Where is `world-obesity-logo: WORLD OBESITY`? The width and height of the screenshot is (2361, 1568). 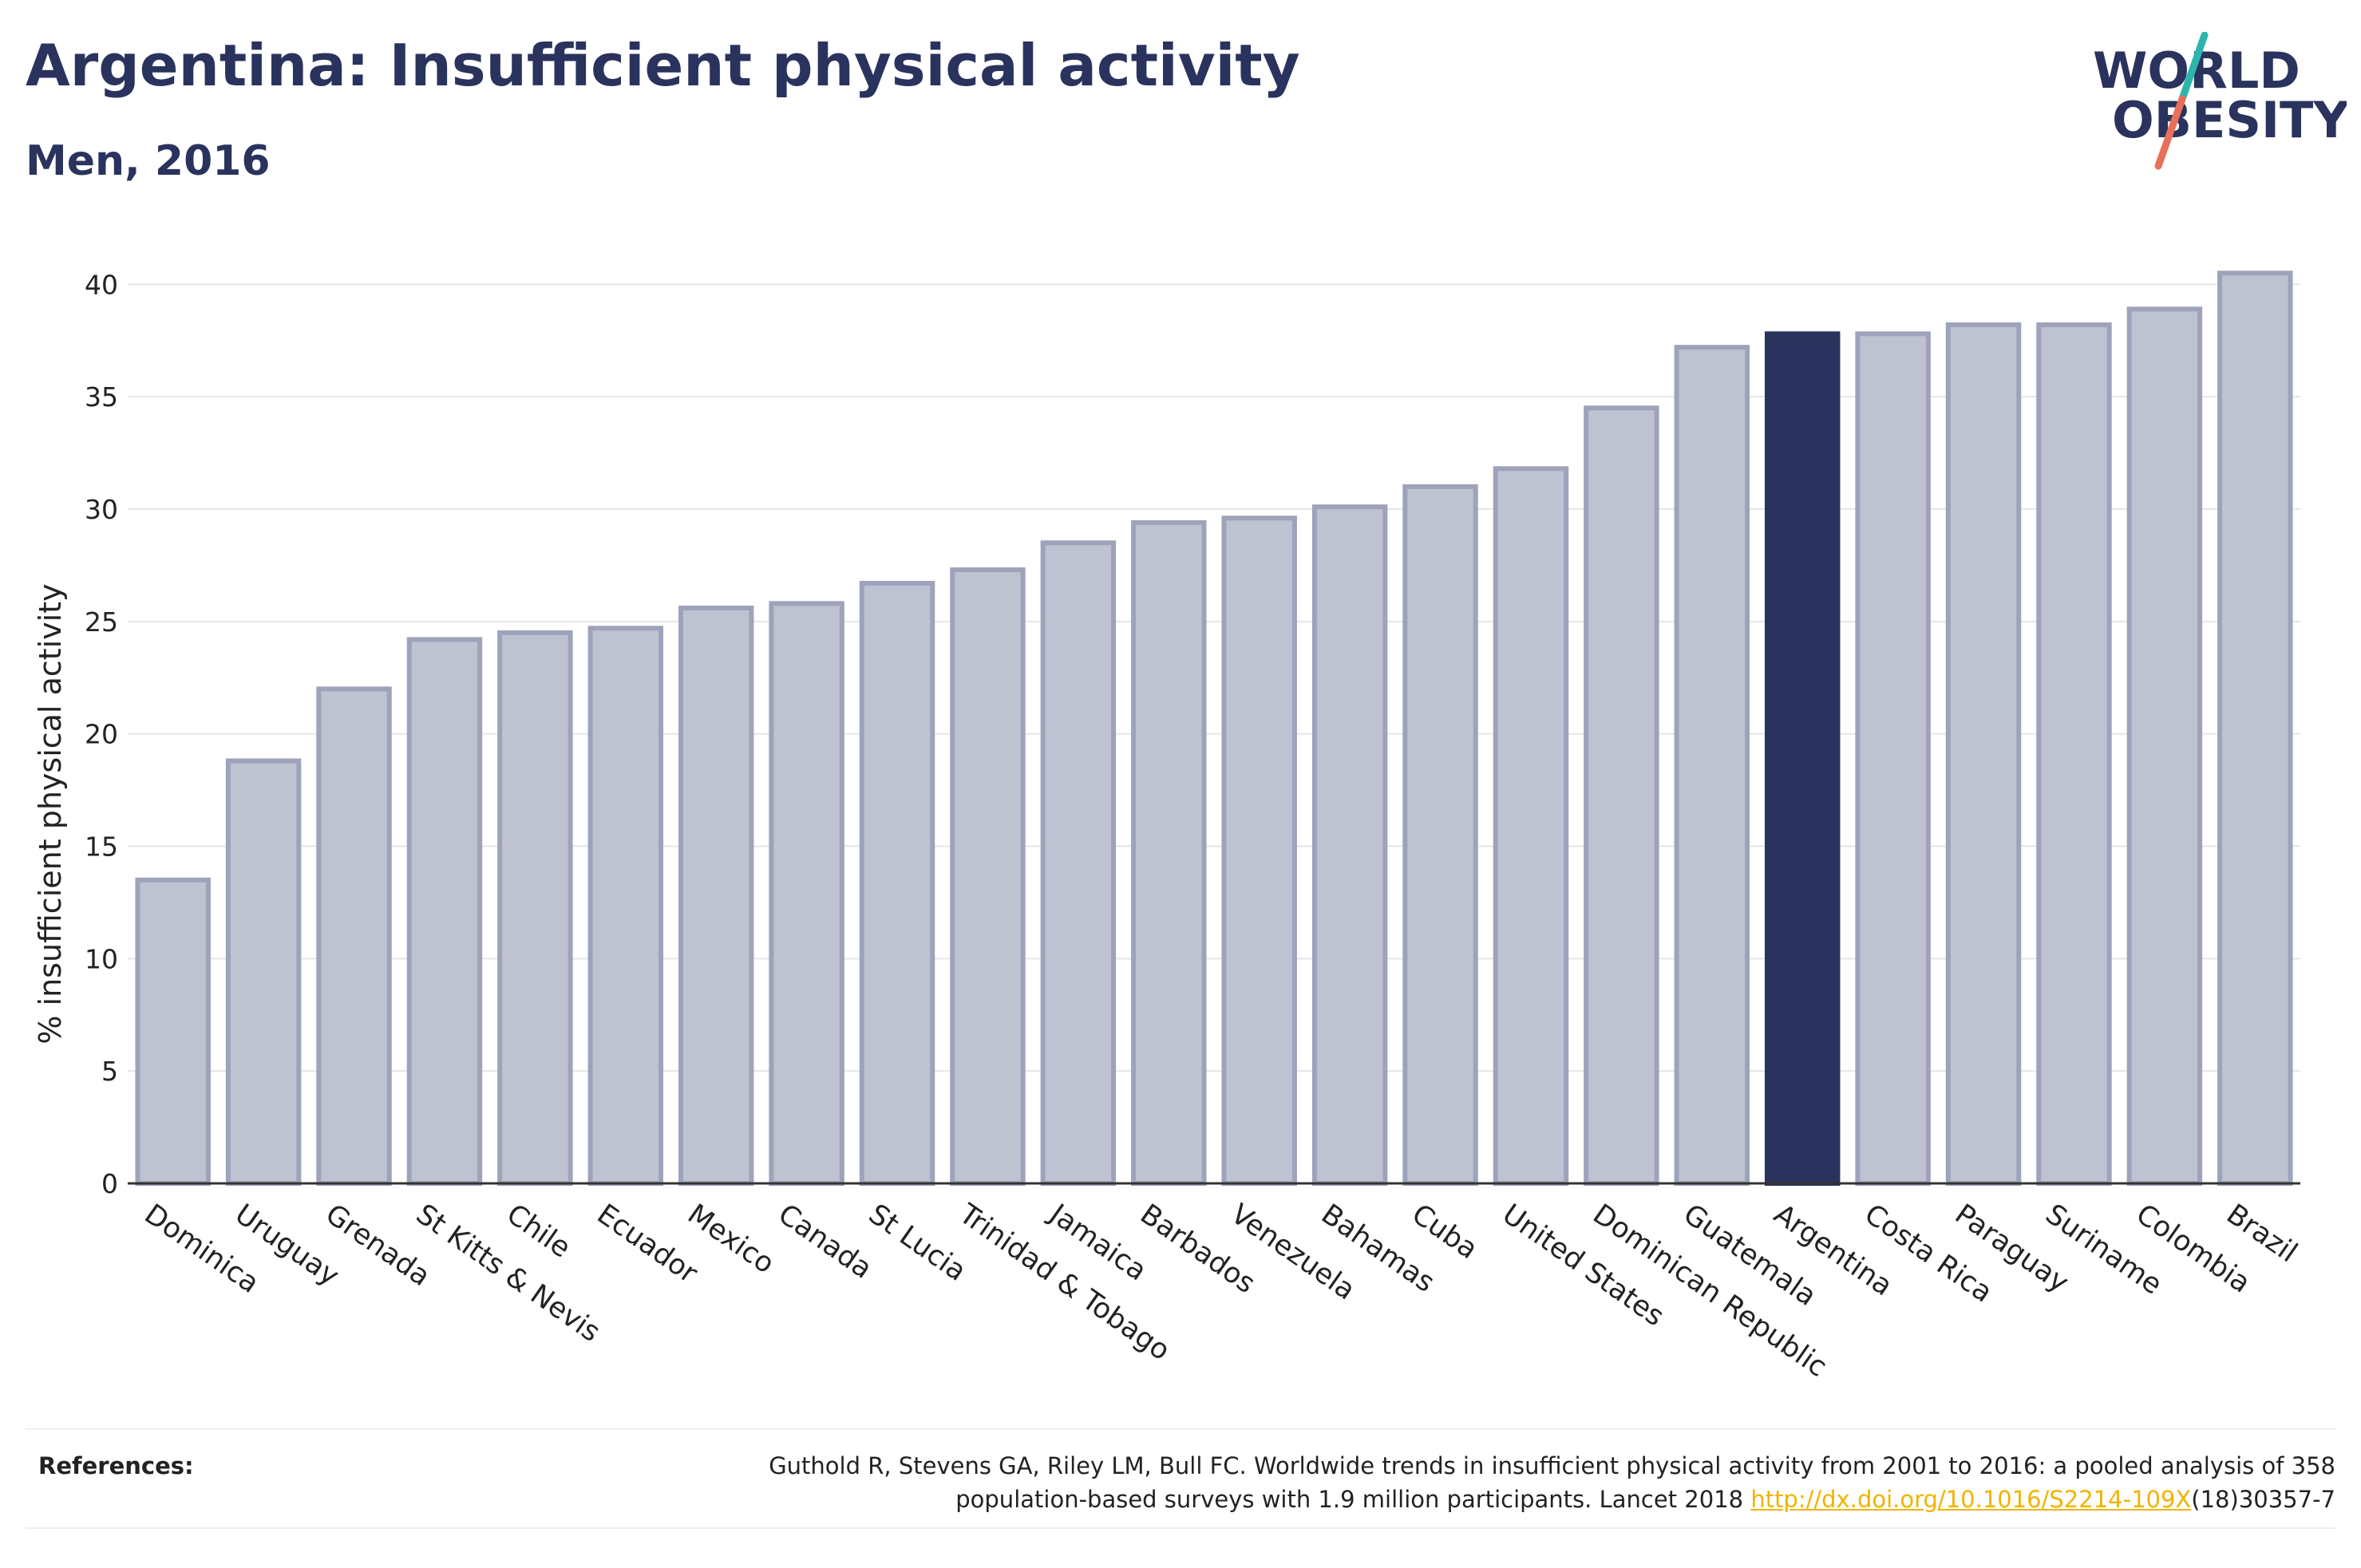 world-obesity-logo: WORLD OBESITY is located at coordinates (2220, 101).